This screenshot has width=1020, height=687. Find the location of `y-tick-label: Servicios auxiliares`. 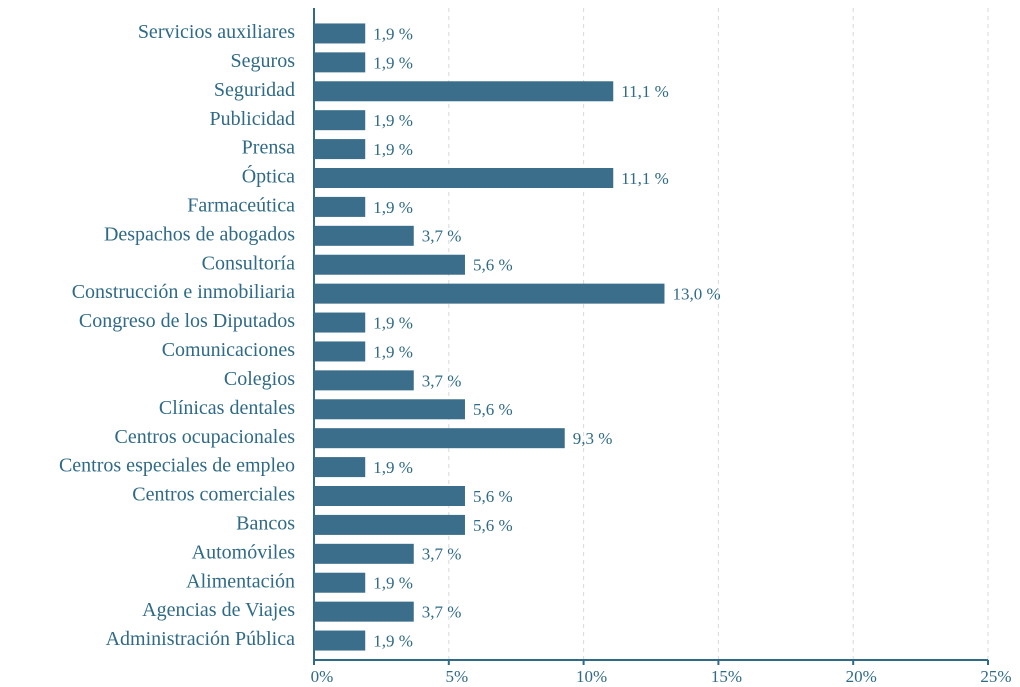

y-tick-label: Servicios auxiliares is located at coordinates (216, 32).